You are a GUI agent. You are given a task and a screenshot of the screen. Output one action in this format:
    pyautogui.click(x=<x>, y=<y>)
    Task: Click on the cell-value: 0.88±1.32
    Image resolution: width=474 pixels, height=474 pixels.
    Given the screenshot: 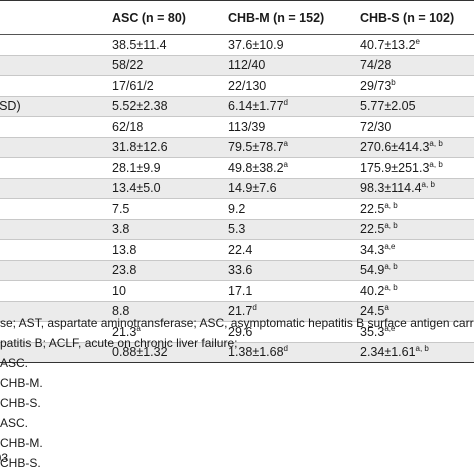 What is the action you would take?
    pyautogui.click(x=140, y=352)
    